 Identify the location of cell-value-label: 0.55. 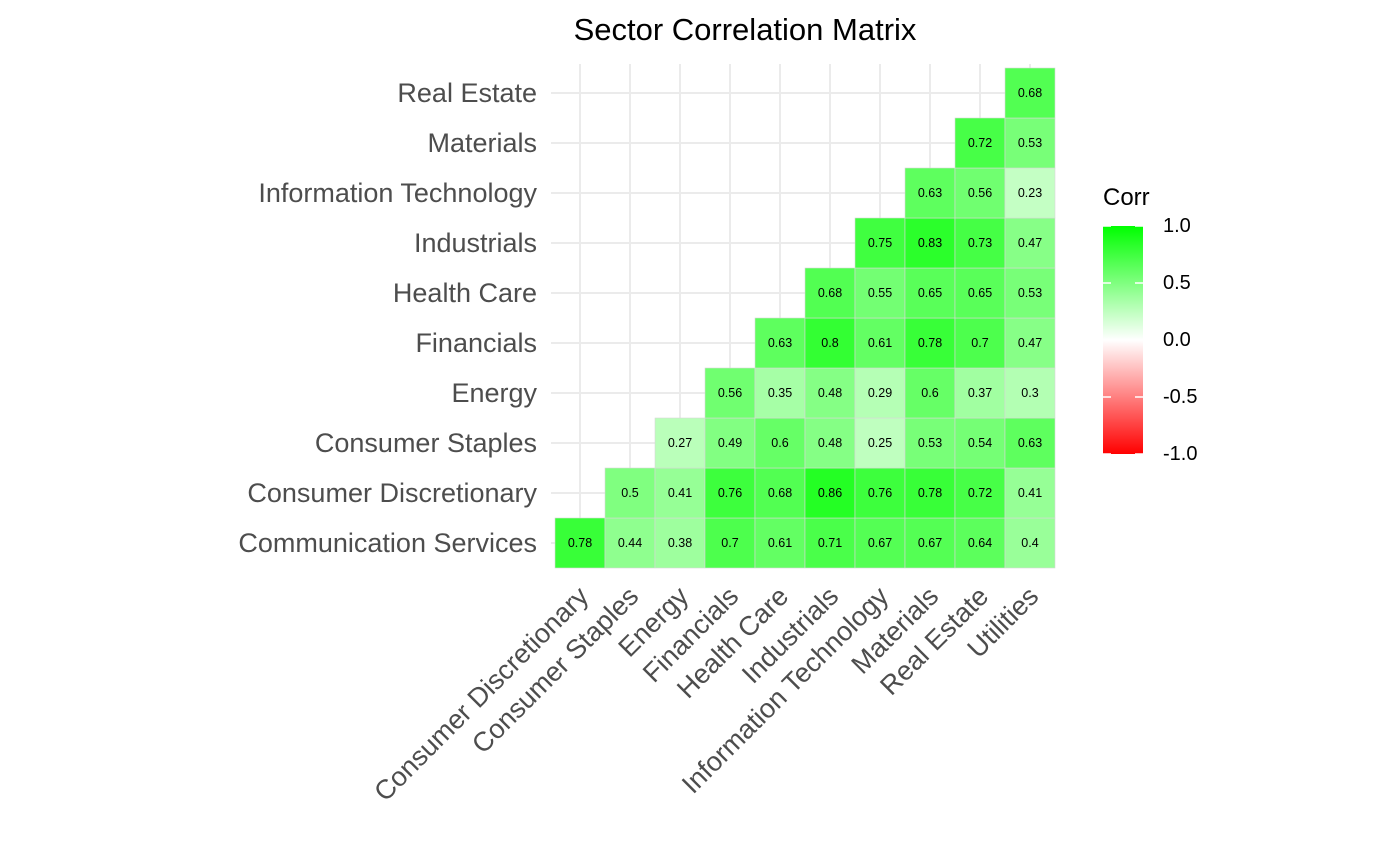
(880, 293).